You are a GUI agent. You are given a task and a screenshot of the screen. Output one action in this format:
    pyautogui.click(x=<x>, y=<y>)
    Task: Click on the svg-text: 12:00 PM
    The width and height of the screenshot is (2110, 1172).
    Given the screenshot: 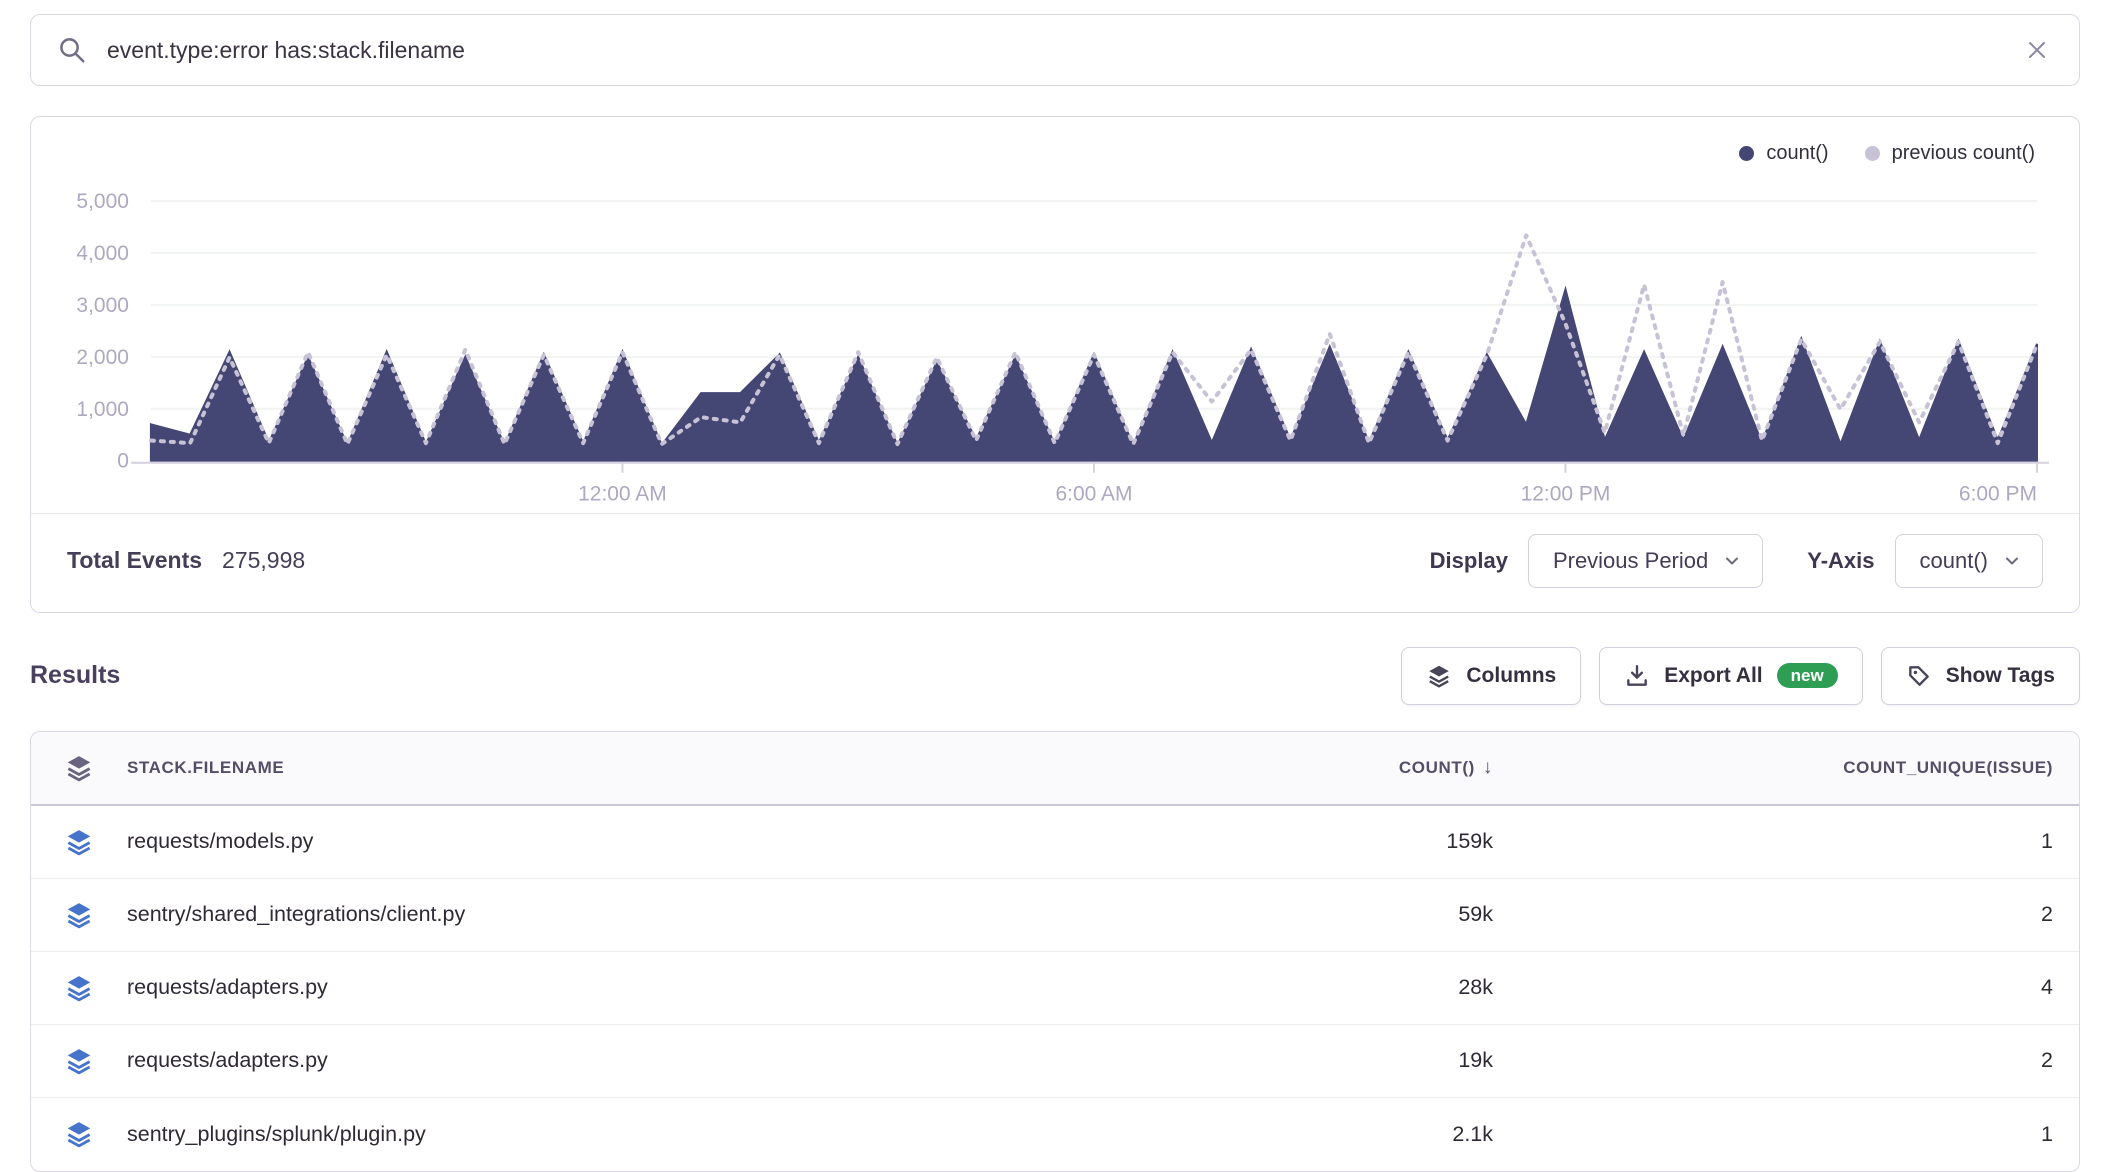 What is the action you would take?
    pyautogui.click(x=1566, y=494)
    